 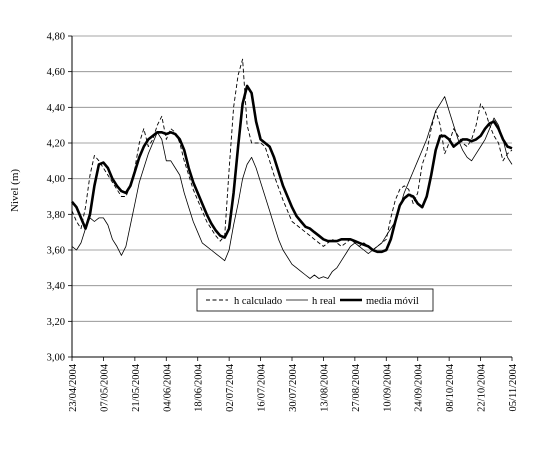 What do you see at coordinates (73, 387) in the screenshot?
I see `x-tick-label: 23/04/2004` at bounding box center [73, 387].